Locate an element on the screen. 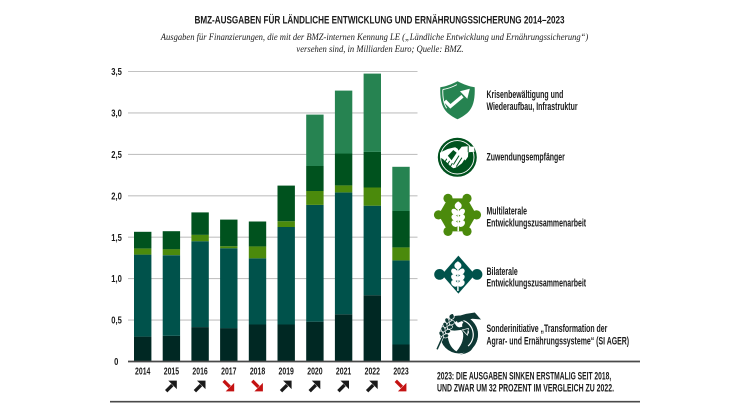 This screenshot has height=420, width=750. svg-text: 0,5 is located at coordinates (116, 320).